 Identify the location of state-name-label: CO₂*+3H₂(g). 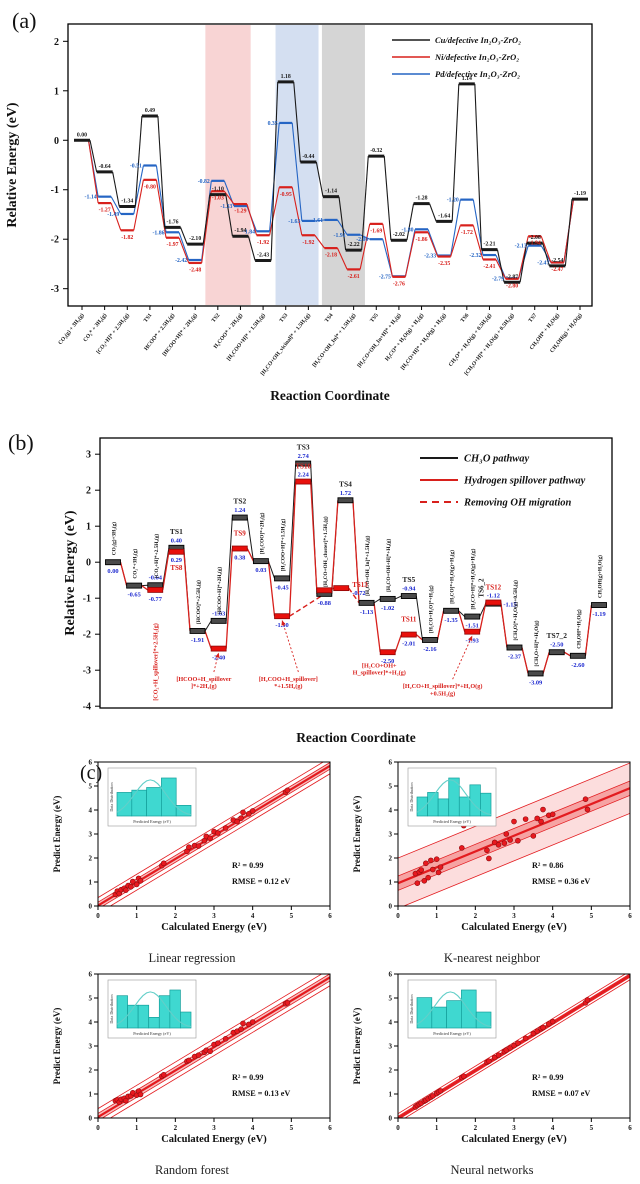
(135, 564).